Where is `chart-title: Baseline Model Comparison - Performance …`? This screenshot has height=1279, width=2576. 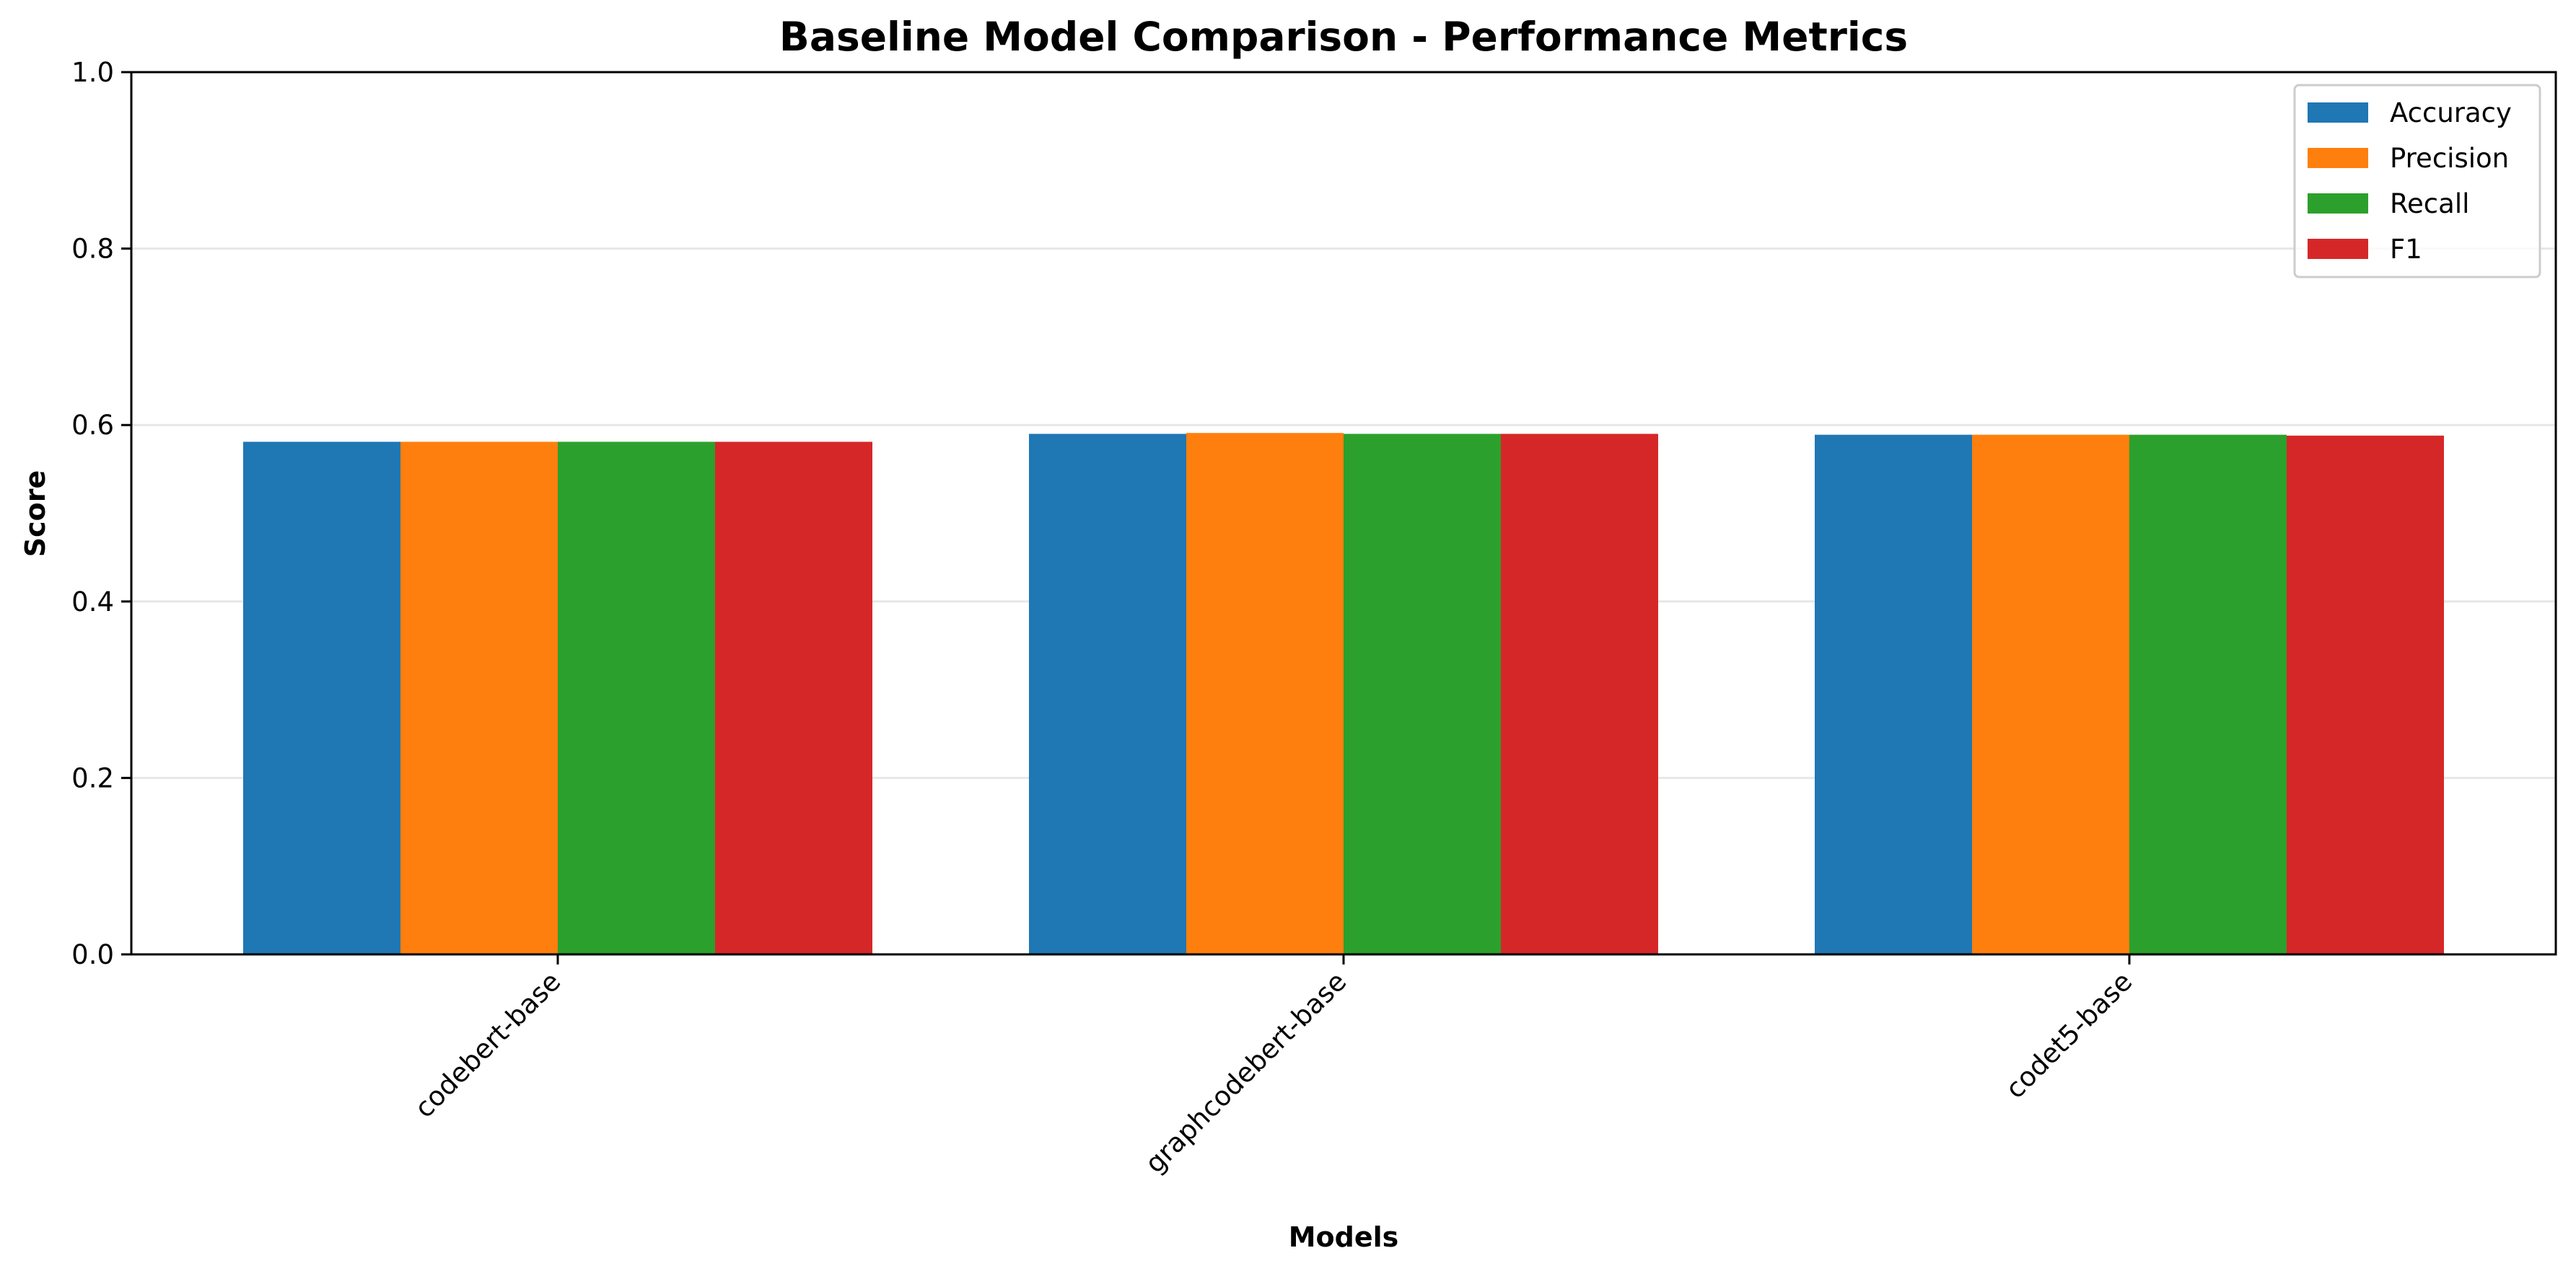 chart-title: Baseline Model Comparison - Performance … is located at coordinates (1343, 37).